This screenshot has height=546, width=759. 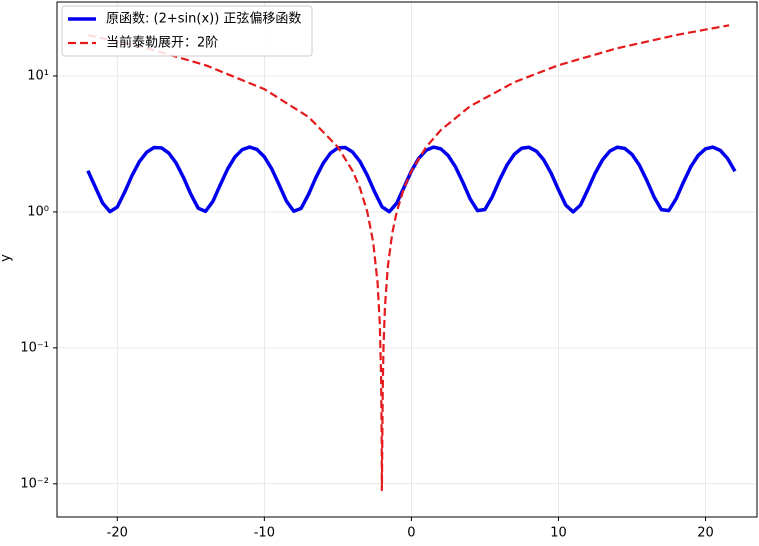 I want to click on x-tick-label: 0, so click(x=411, y=533).